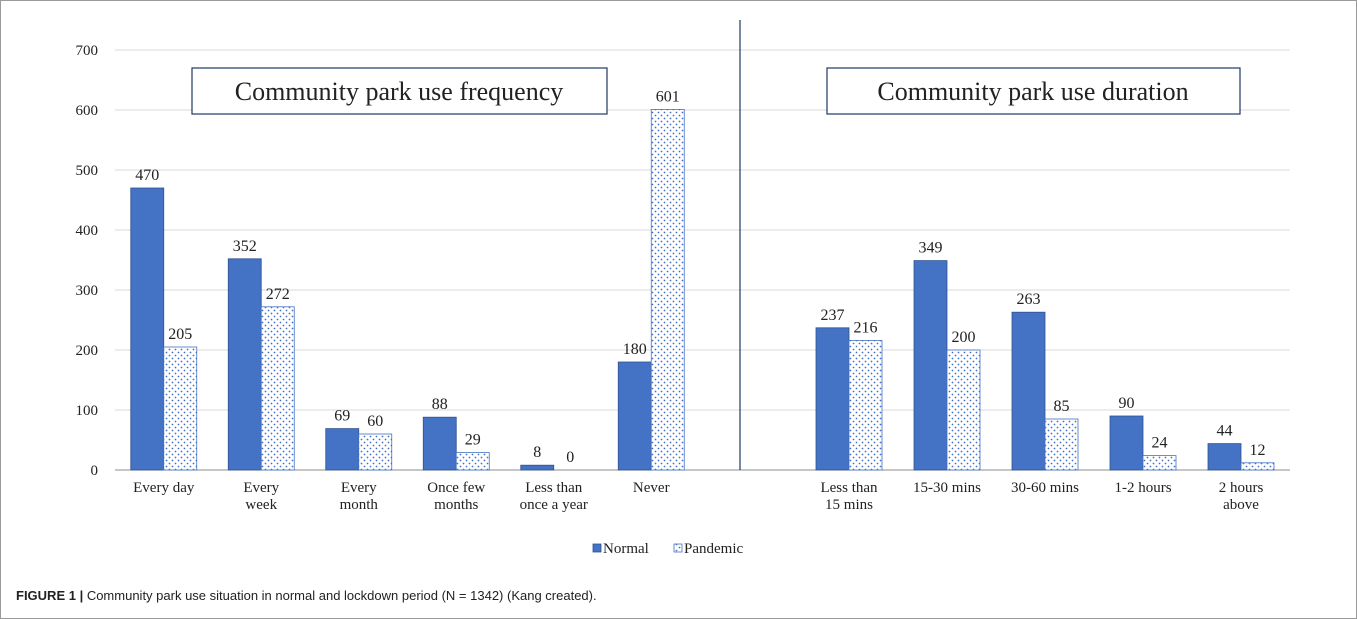 The height and width of the screenshot is (619, 1357). I want to click on legend-swatch-pandemic, so click(678, 548).